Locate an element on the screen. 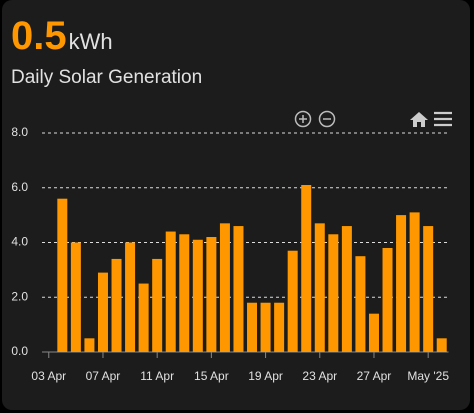 The width and height of the screenshot is (474, 413). x-tick-label: 15 Apr is located at coordinates (211, 376).